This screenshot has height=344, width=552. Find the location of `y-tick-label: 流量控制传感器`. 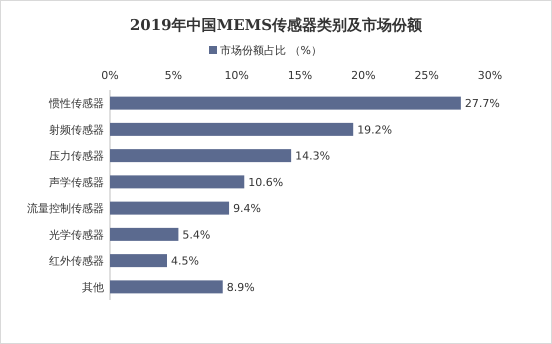

y-tick-label: 流量控制传感器 is located at coordinates (65, 209).